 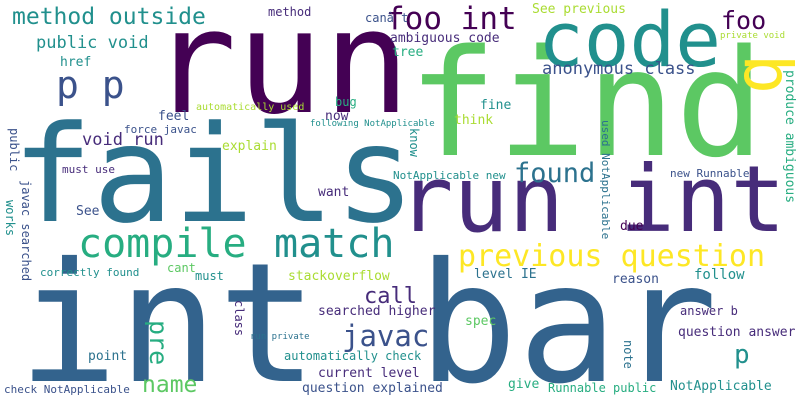 I want to click on word-javac-searched: javac searched, so click(x=26, y=231).